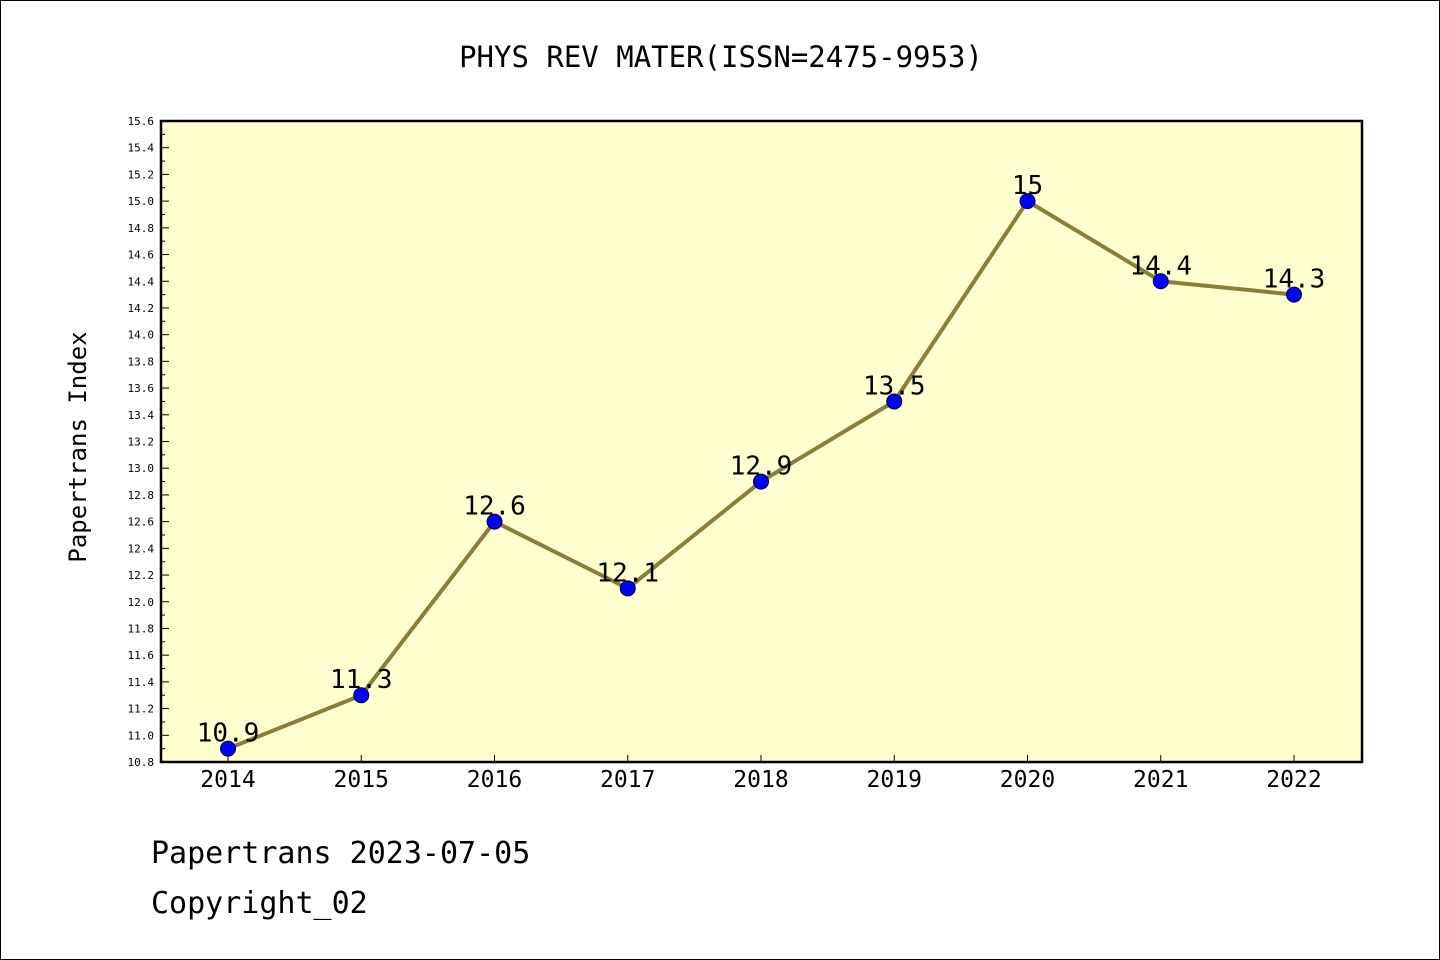 This screenshot has width=1440, height=960. What do you see at coordinates (141, 495) in the screenshot?
I see `y-tick-label: 12.8` at bounding box center [141, 495].